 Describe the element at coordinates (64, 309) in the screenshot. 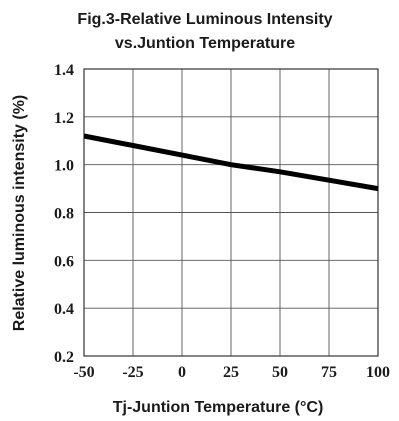

I see `y-tick-label: 0.4` at that location.